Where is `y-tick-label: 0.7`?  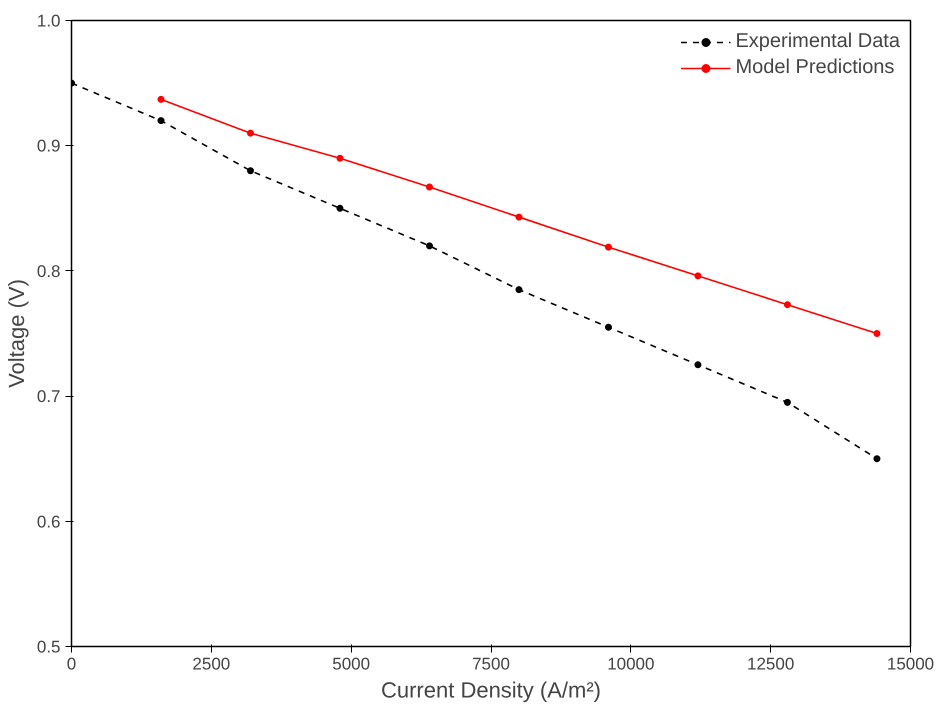 y-tick-label: 0.7 is located at coordinates (48, 396).